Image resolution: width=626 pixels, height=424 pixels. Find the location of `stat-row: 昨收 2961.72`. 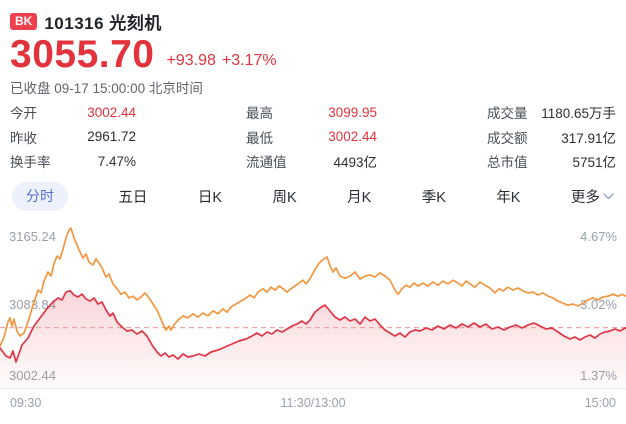

stat-row: 昨收 2961.72 is located at coordinates (73, 137).